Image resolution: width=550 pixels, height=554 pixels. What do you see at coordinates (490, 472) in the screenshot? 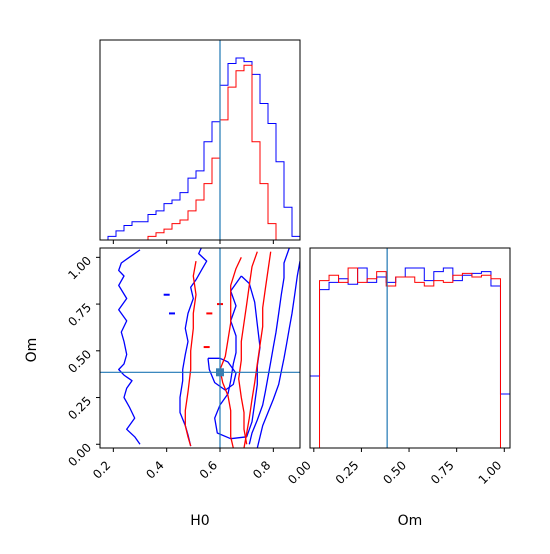
I see `om-x-tick-label: 1.00` at bounding box center [490, 472].